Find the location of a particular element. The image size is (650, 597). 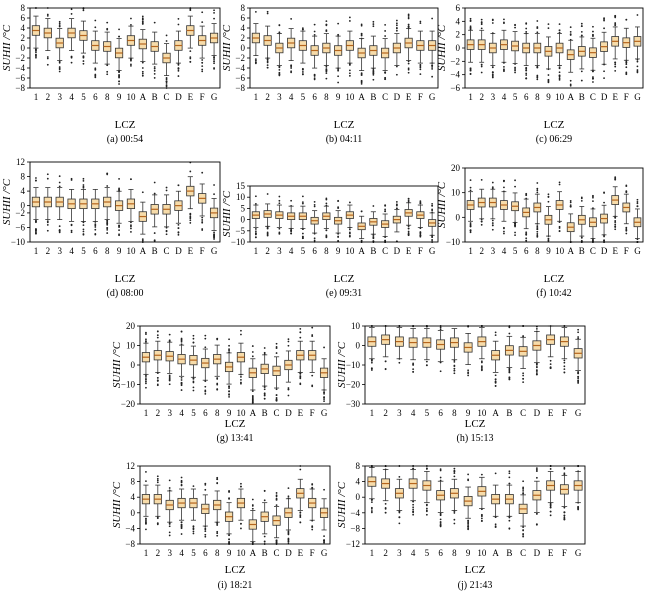

y-tick-label: 8 is located at coordinates (133, 482).